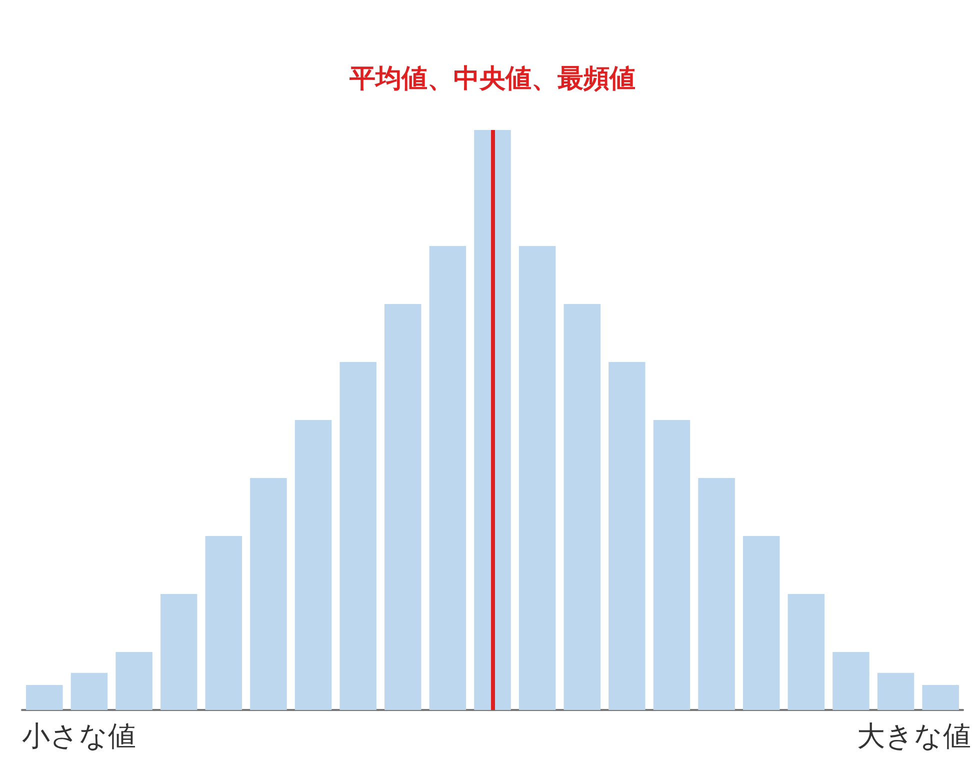  I want to click on text: 大きな値, so click(914, 736).